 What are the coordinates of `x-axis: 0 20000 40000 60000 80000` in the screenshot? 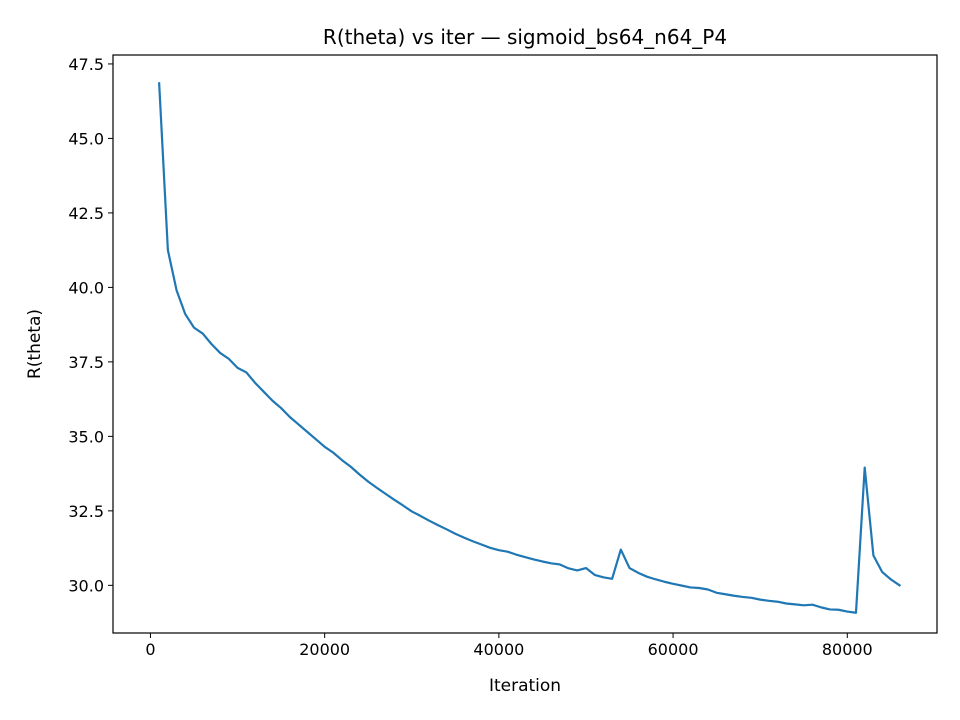 It's located at (509, 646).